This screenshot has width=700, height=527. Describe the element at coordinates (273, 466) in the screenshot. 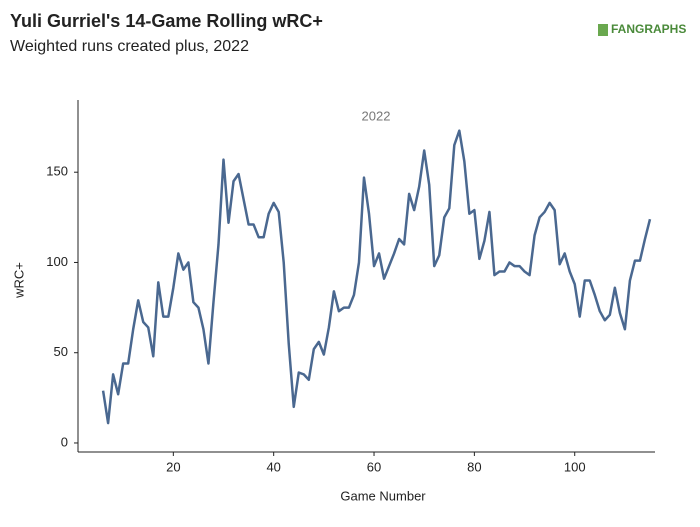

I see `x-tick-label: 40` at that location.